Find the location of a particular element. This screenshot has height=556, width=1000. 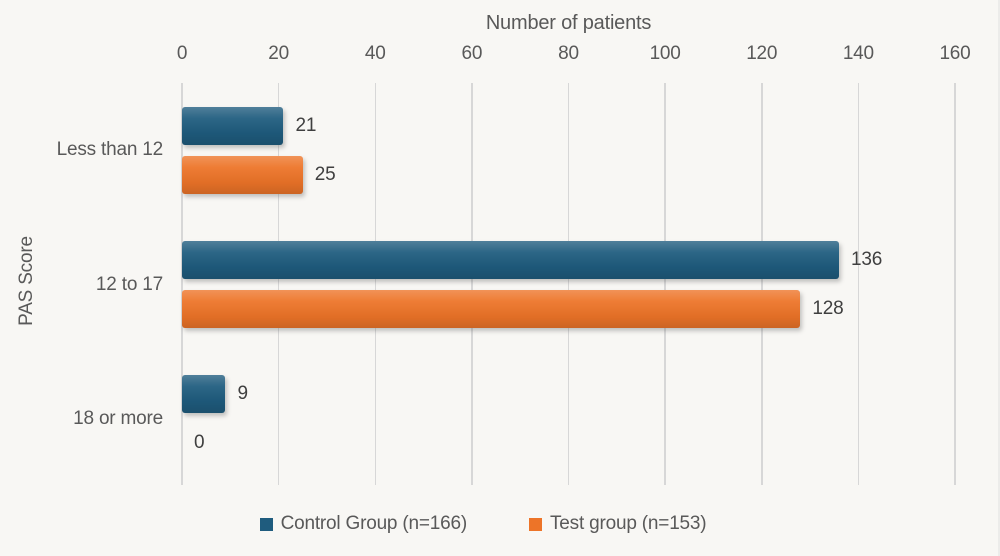

x-tick-label: 80 is located at coordinates (568, 53).